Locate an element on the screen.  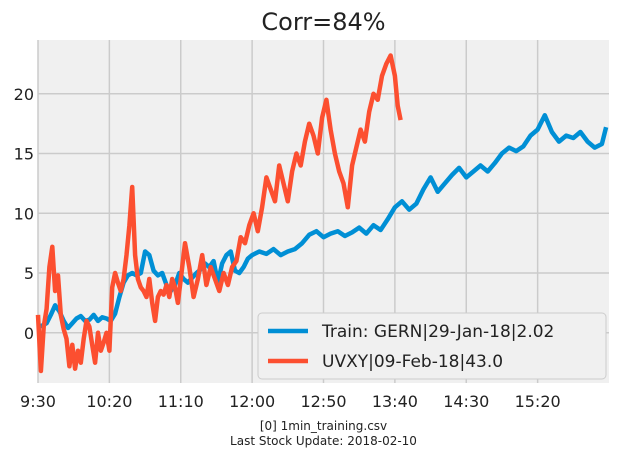
x-axis-ticks: 9:30 10:20 11:10 12:00 12:50 13:40 14:30 15:20 is located at coordinates (290, 401).